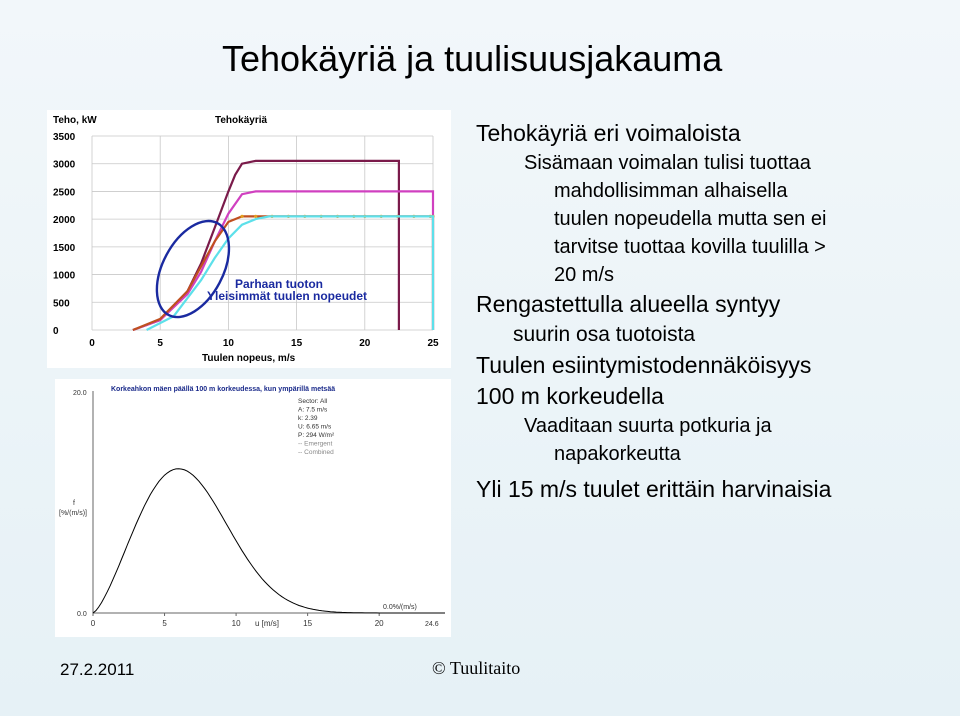 The height and width of the screenshot is (716, 960). Describe the element at coordinates (80, 393) in the screenshot. I see `y-tick-label: 20.0` at that location.